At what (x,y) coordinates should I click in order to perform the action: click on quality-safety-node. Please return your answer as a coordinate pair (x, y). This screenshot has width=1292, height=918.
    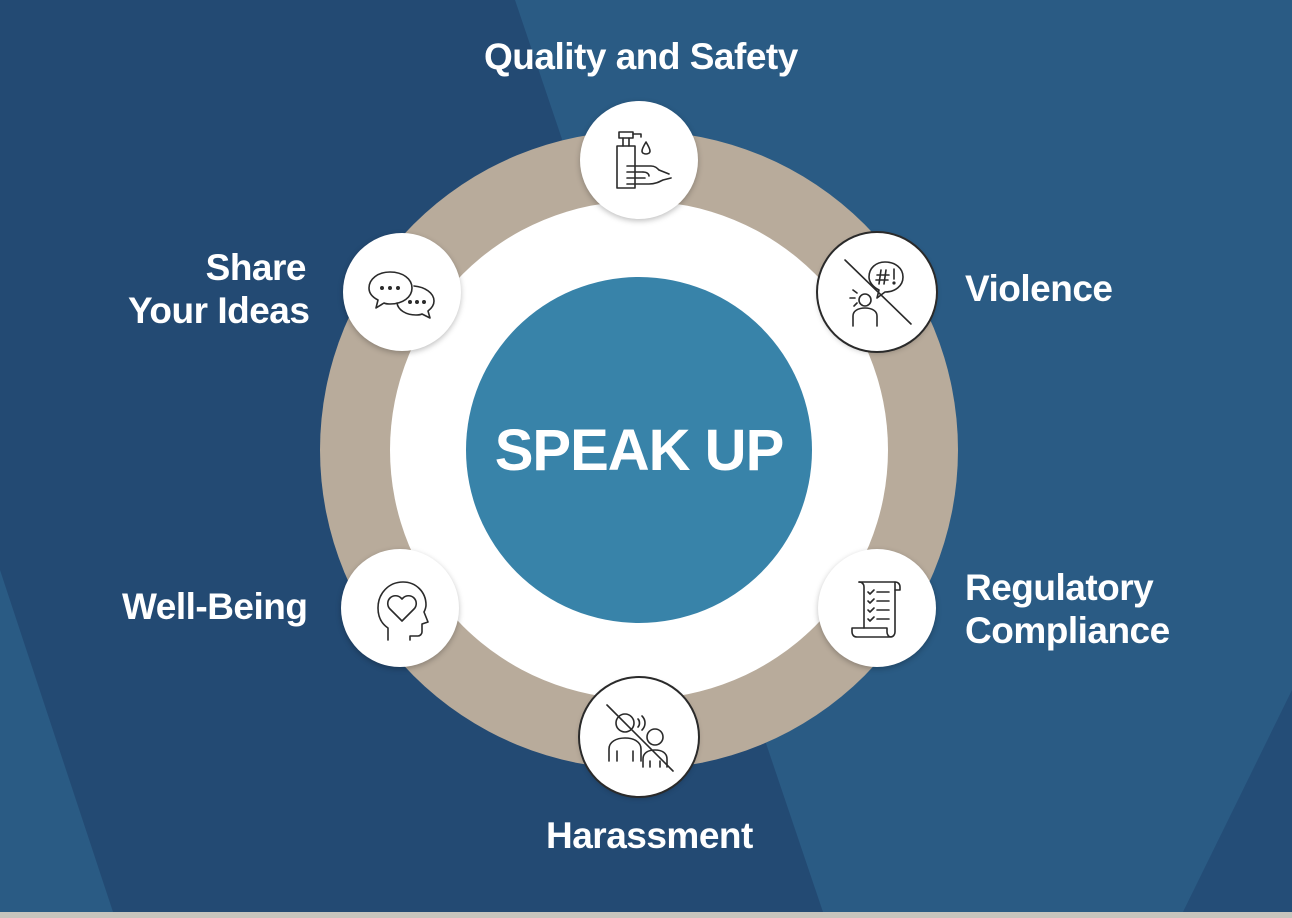
    Looking at the image, I should click on (639, 160).